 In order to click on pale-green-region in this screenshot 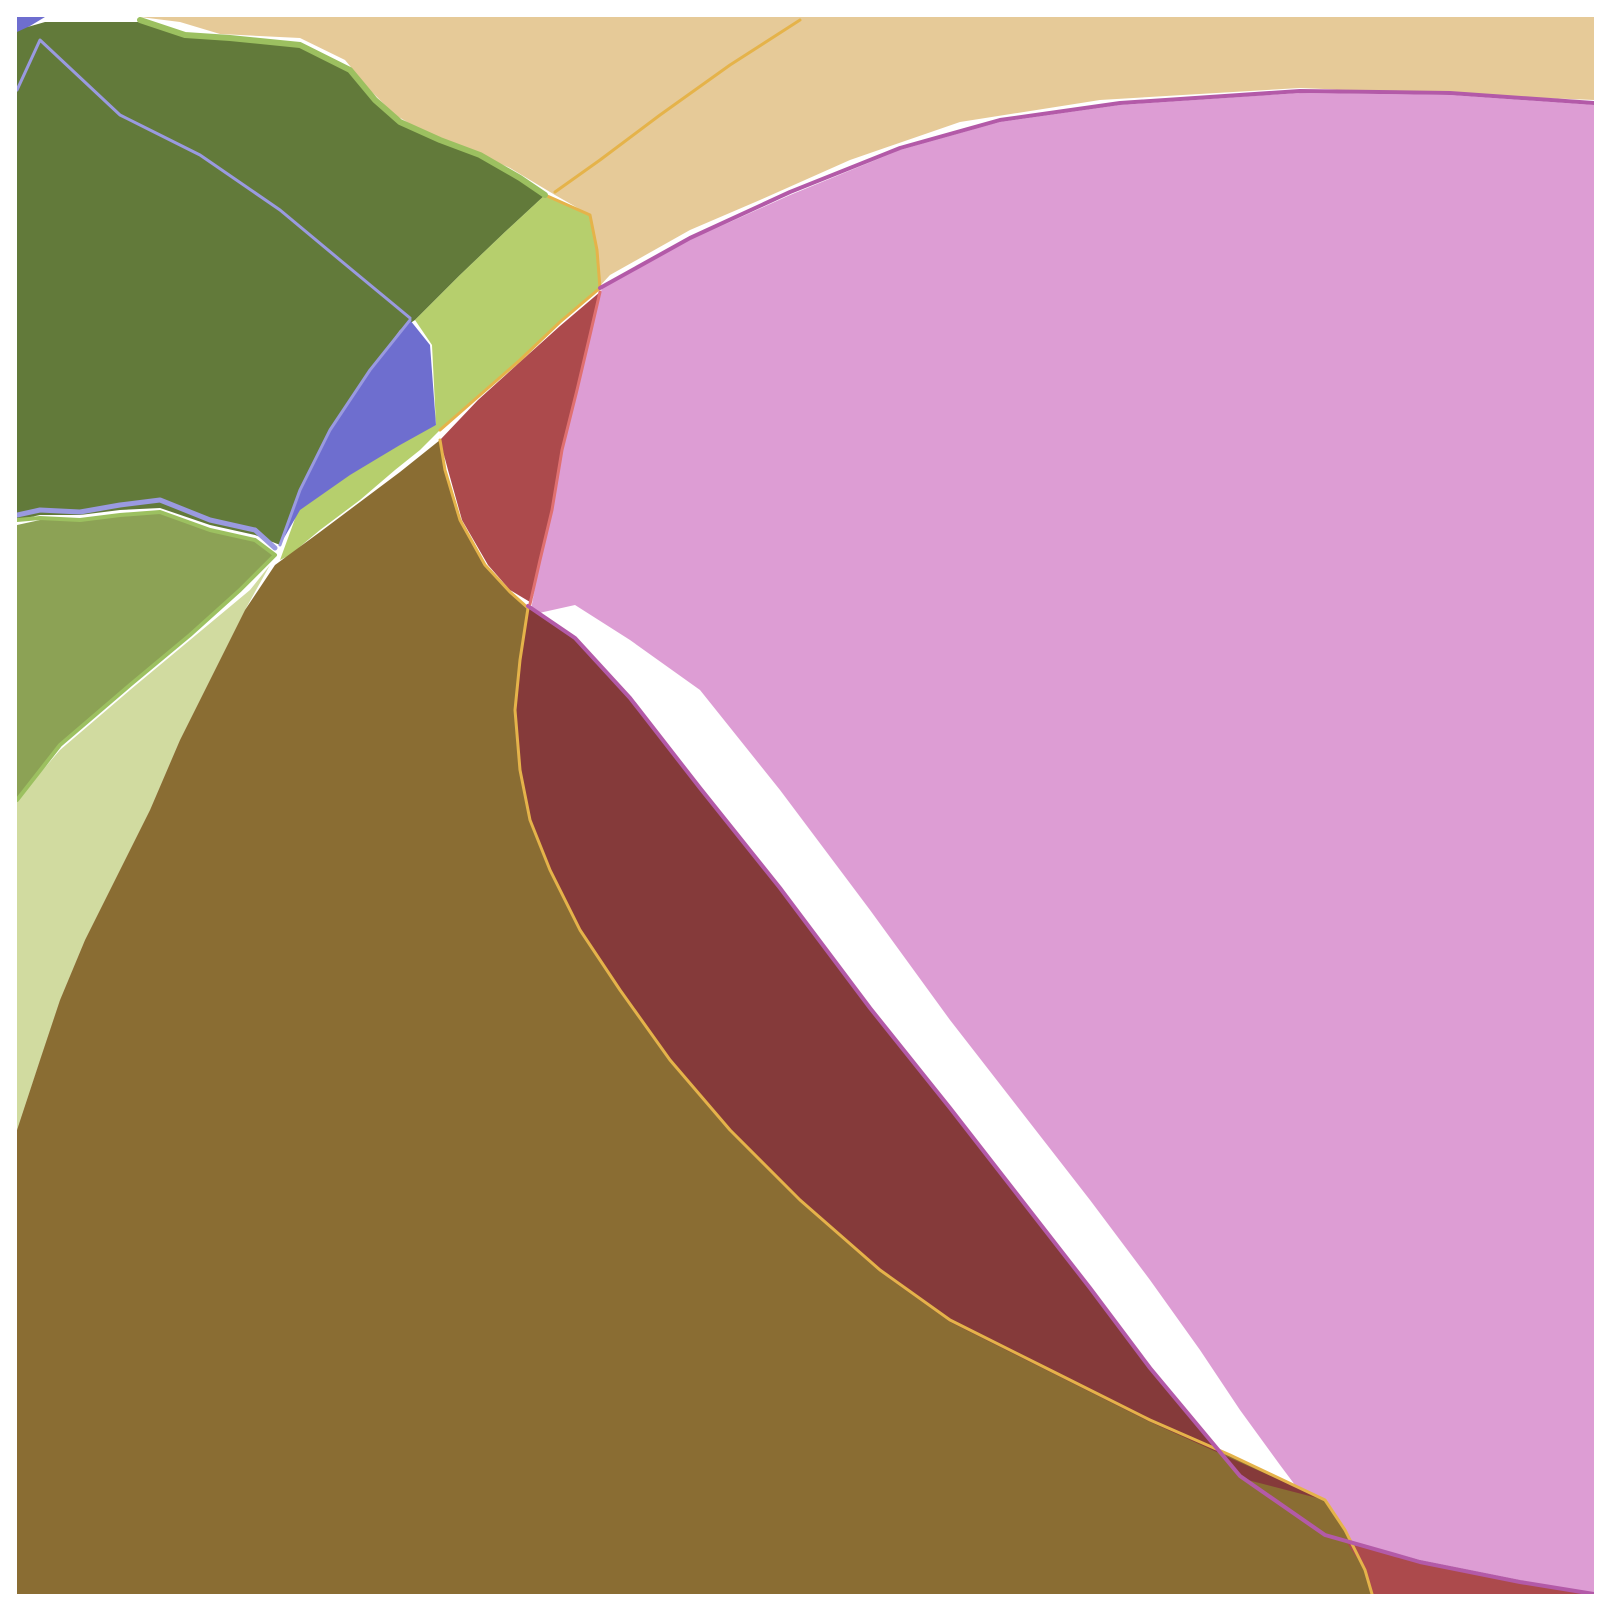, I will do `click(143, 847)`.